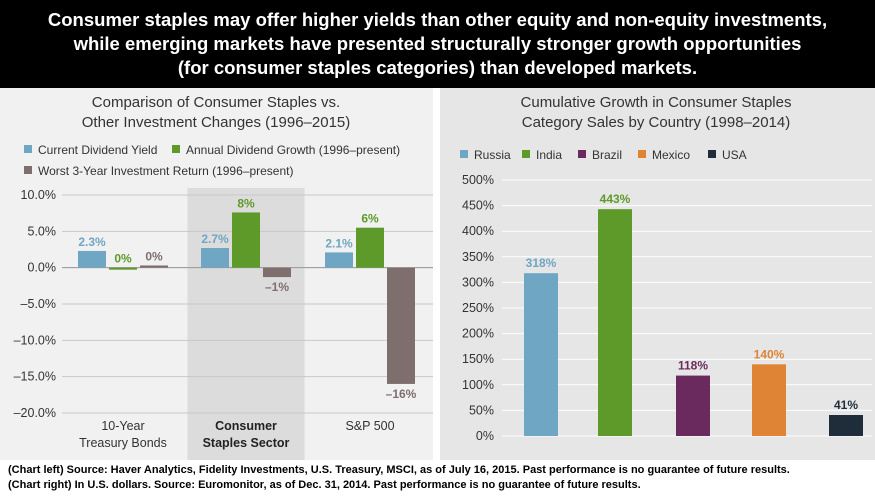 The image size is (875, 499). I want to click on legend-label: Annual Dividend Growth (1996–present), so click(293, 150).